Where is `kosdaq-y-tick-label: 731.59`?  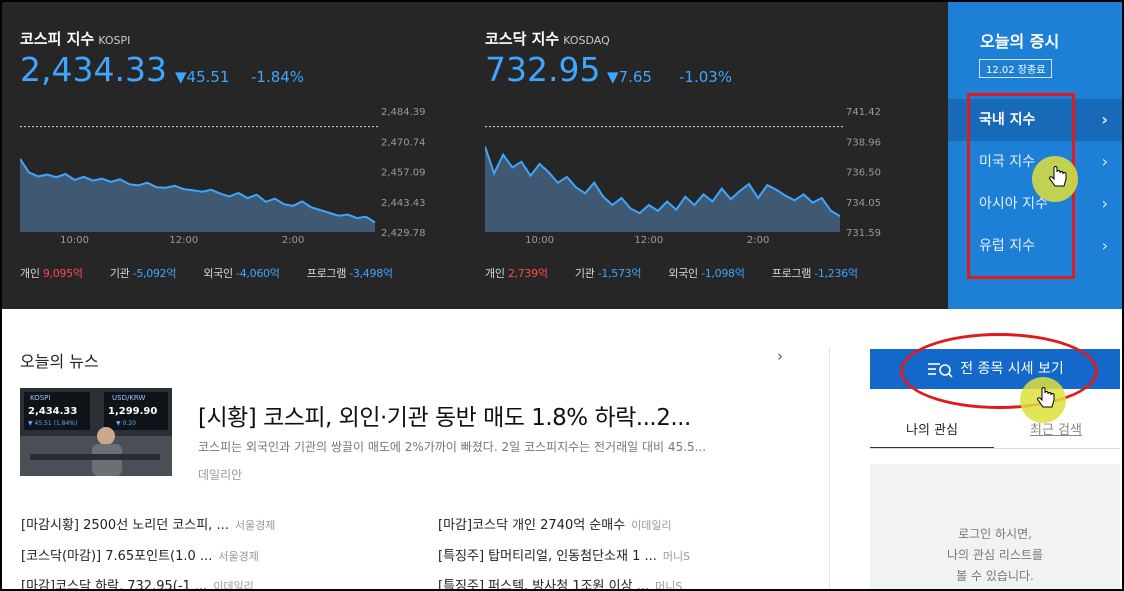 kosdaq-y-tick-label: 731.59 is located at coordinates (863, 233).